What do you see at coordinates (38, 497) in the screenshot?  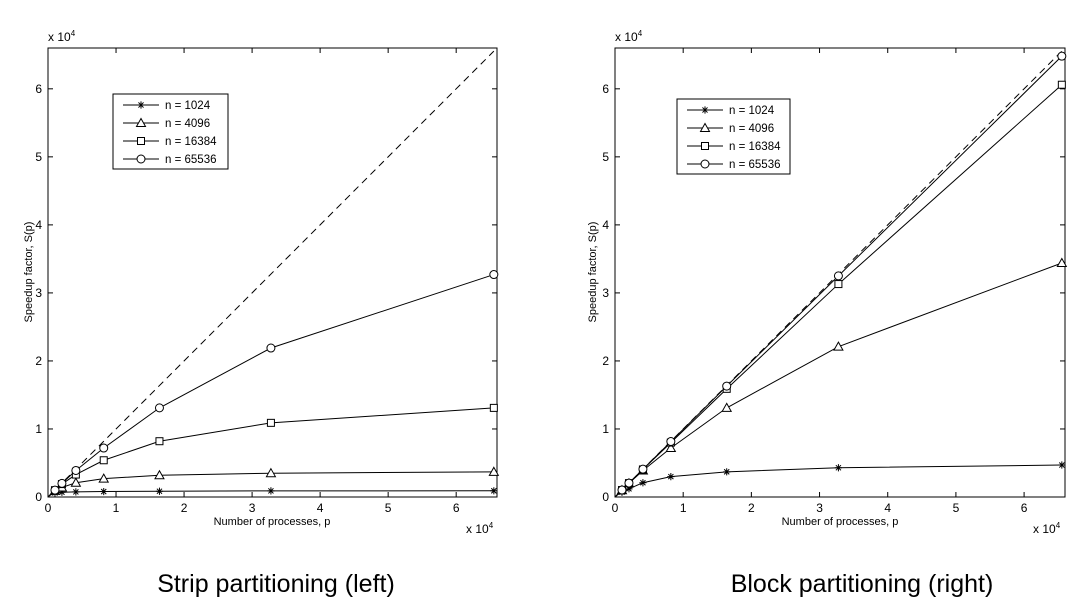 I see `left-y-tick-label: 0` at bounding box center [38, 497].